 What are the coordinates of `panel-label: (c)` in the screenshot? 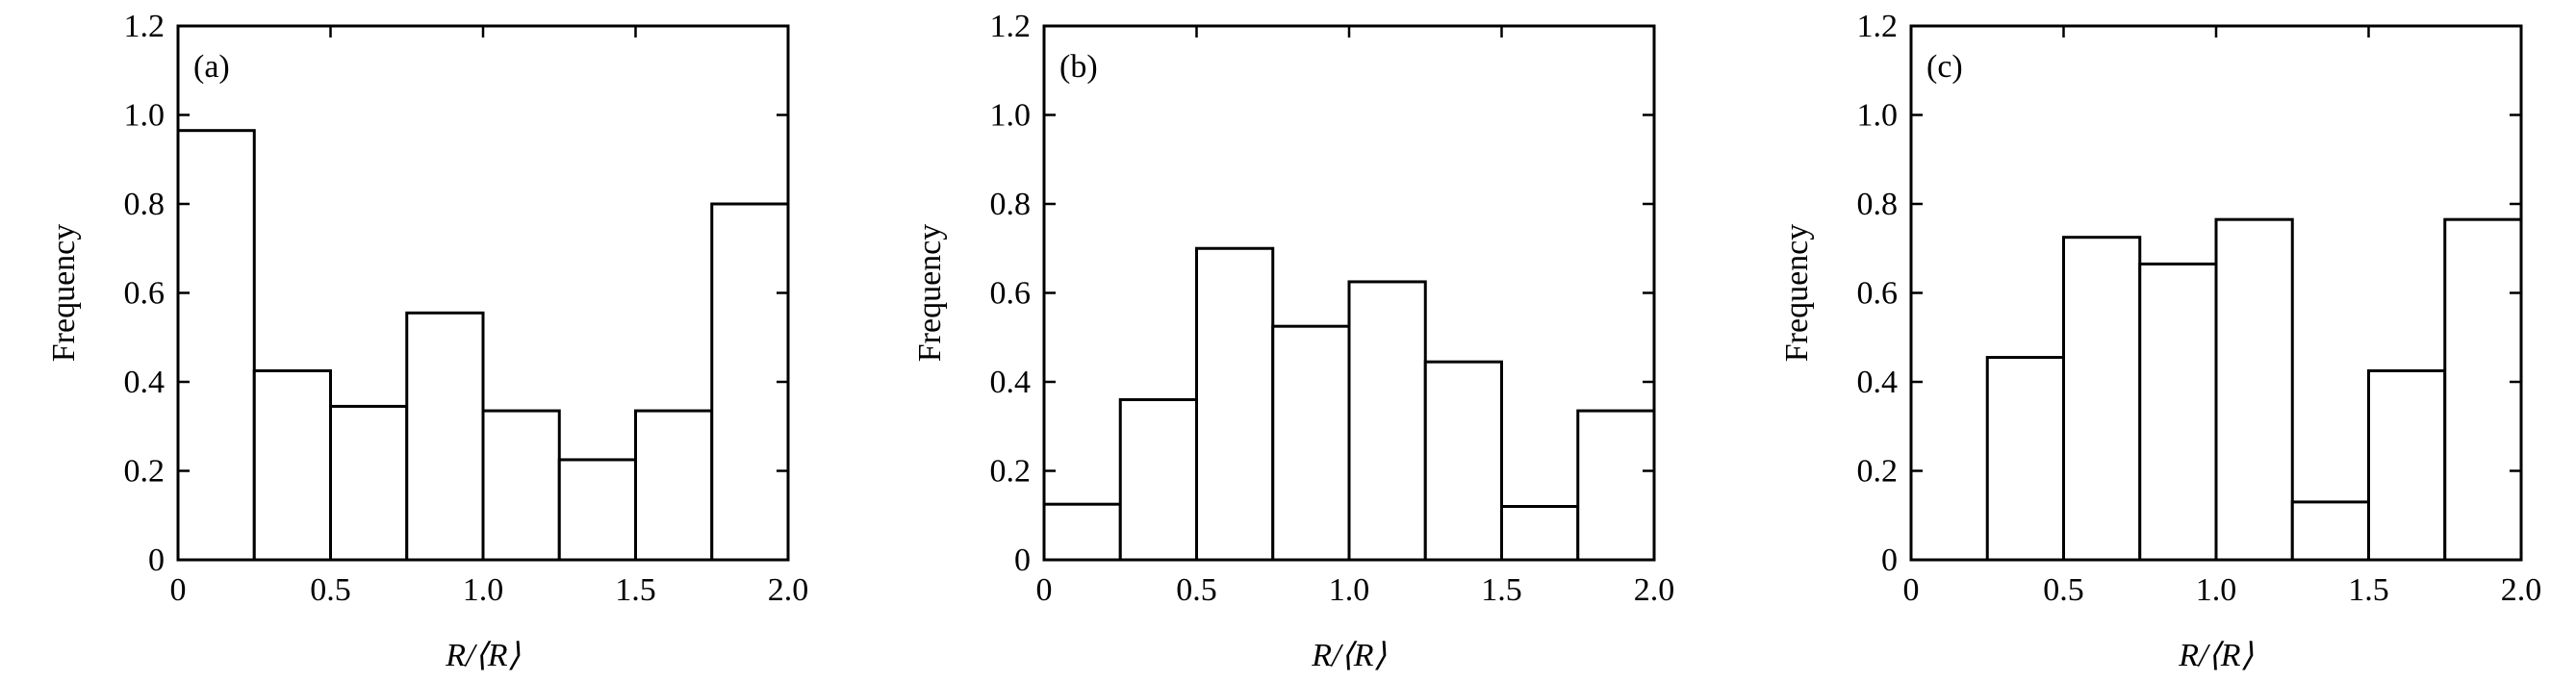 It's located at (1944, 67).